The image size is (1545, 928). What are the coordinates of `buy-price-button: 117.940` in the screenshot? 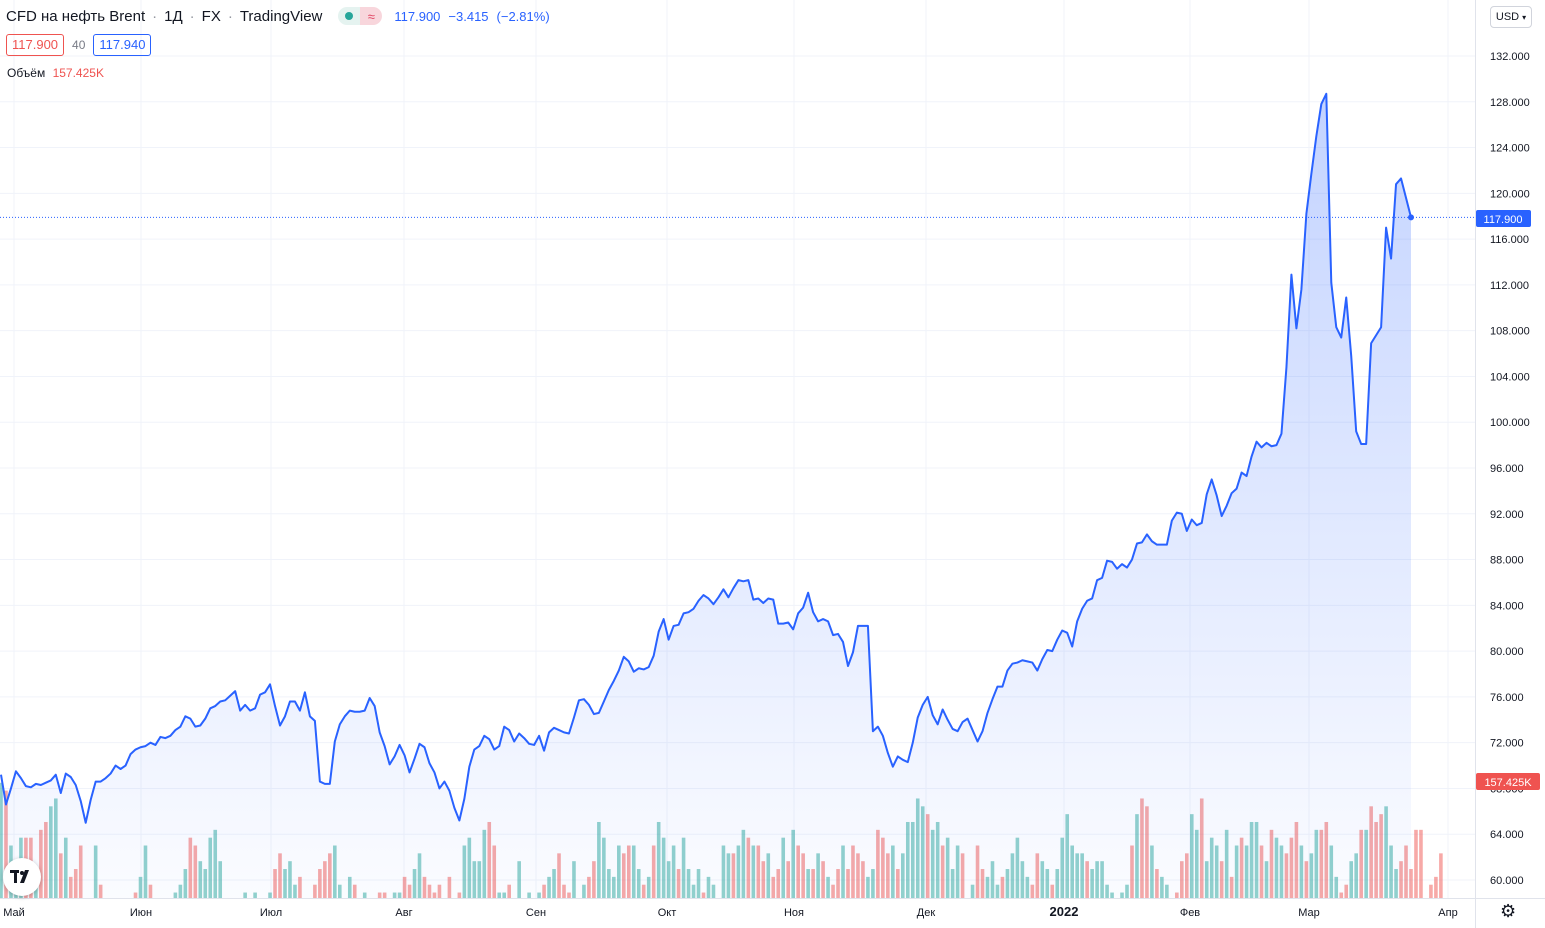 It's located at (122, 45).